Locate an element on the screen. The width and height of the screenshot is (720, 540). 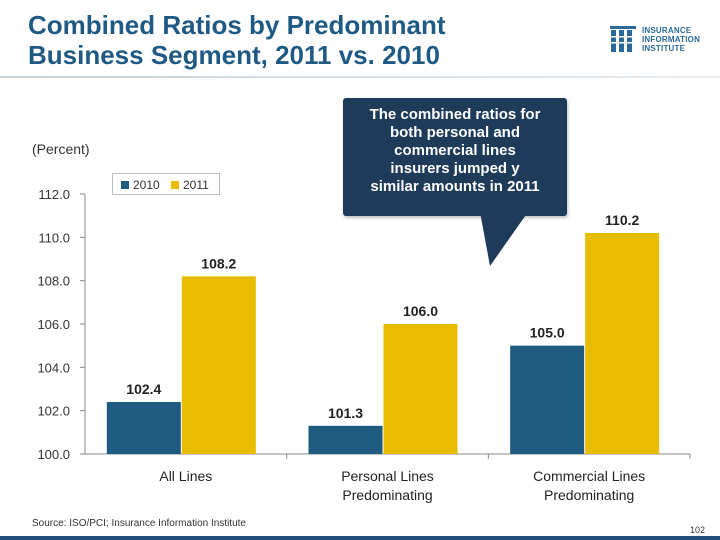
legend-item-2011: 2011 is located at coordinates (190, 185).